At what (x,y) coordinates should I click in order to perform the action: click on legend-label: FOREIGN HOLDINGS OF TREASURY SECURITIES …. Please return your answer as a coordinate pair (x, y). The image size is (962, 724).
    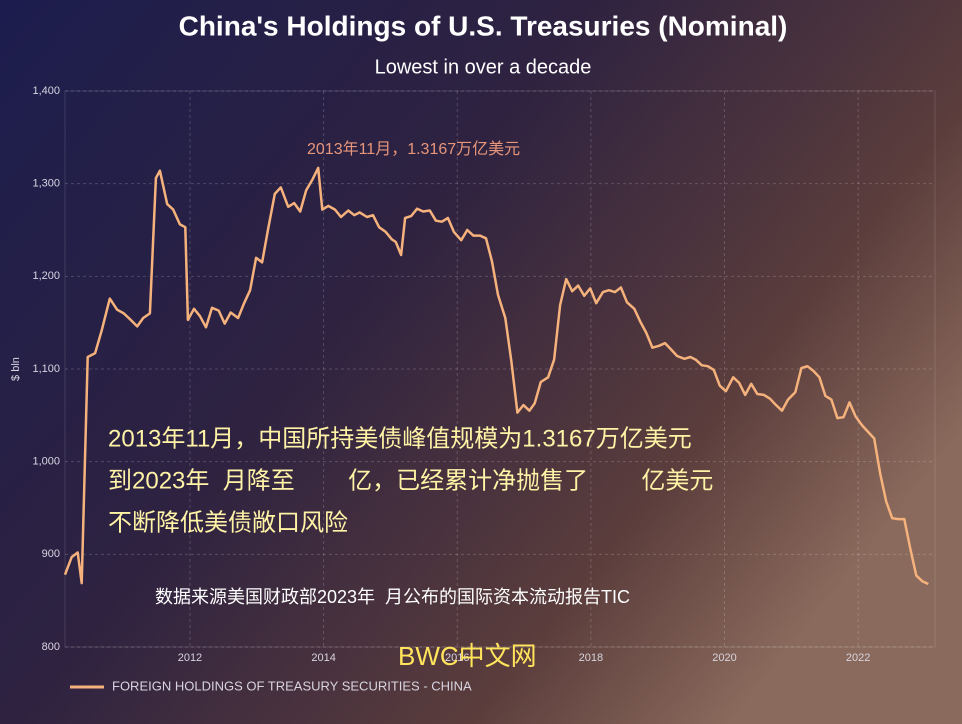
    Looking at the image, I should click on (292, 685).